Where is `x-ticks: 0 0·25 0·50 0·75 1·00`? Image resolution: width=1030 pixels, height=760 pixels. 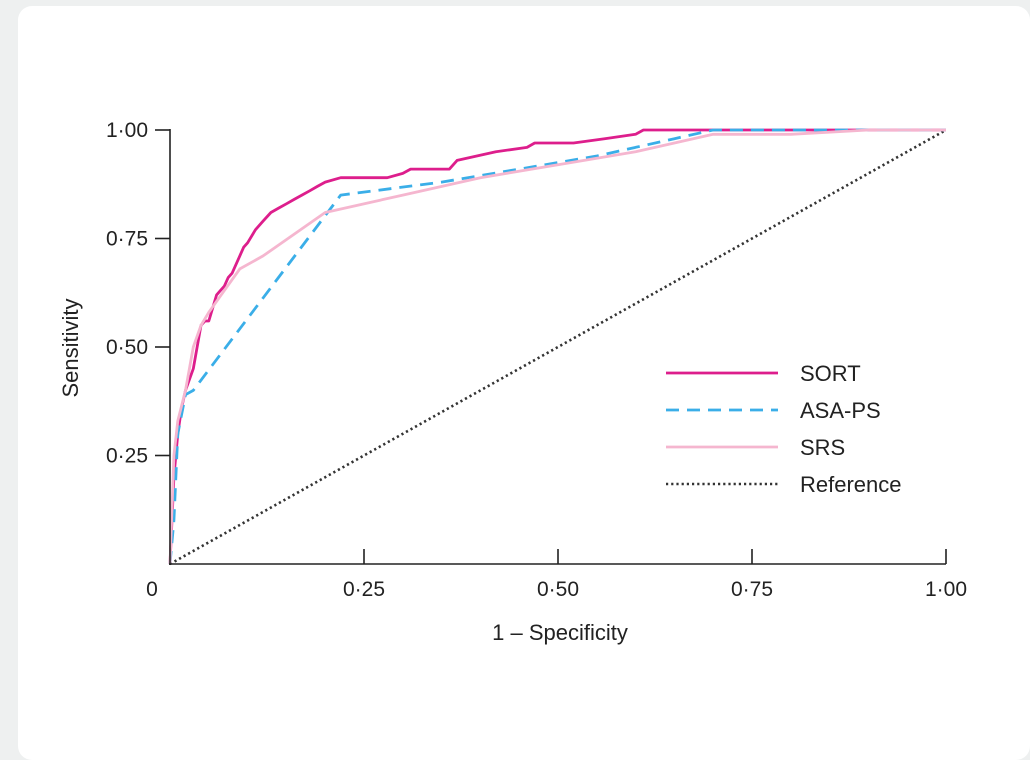
x-ticks: 0 0·25 0·50 0·75 1·00 is located at coordinates (556, 575).